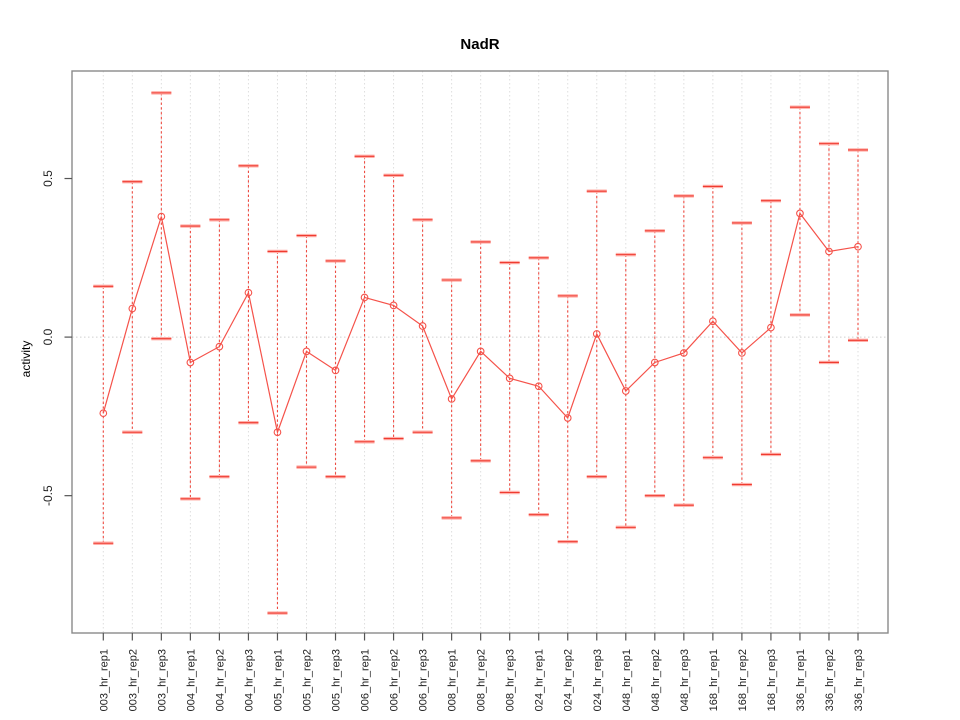 This screenshot has width=960, height=720. Describe the element at coordinates (249, 680) in the screenshot. I see `x-tick-label: 004_hr_rep3` at that location.